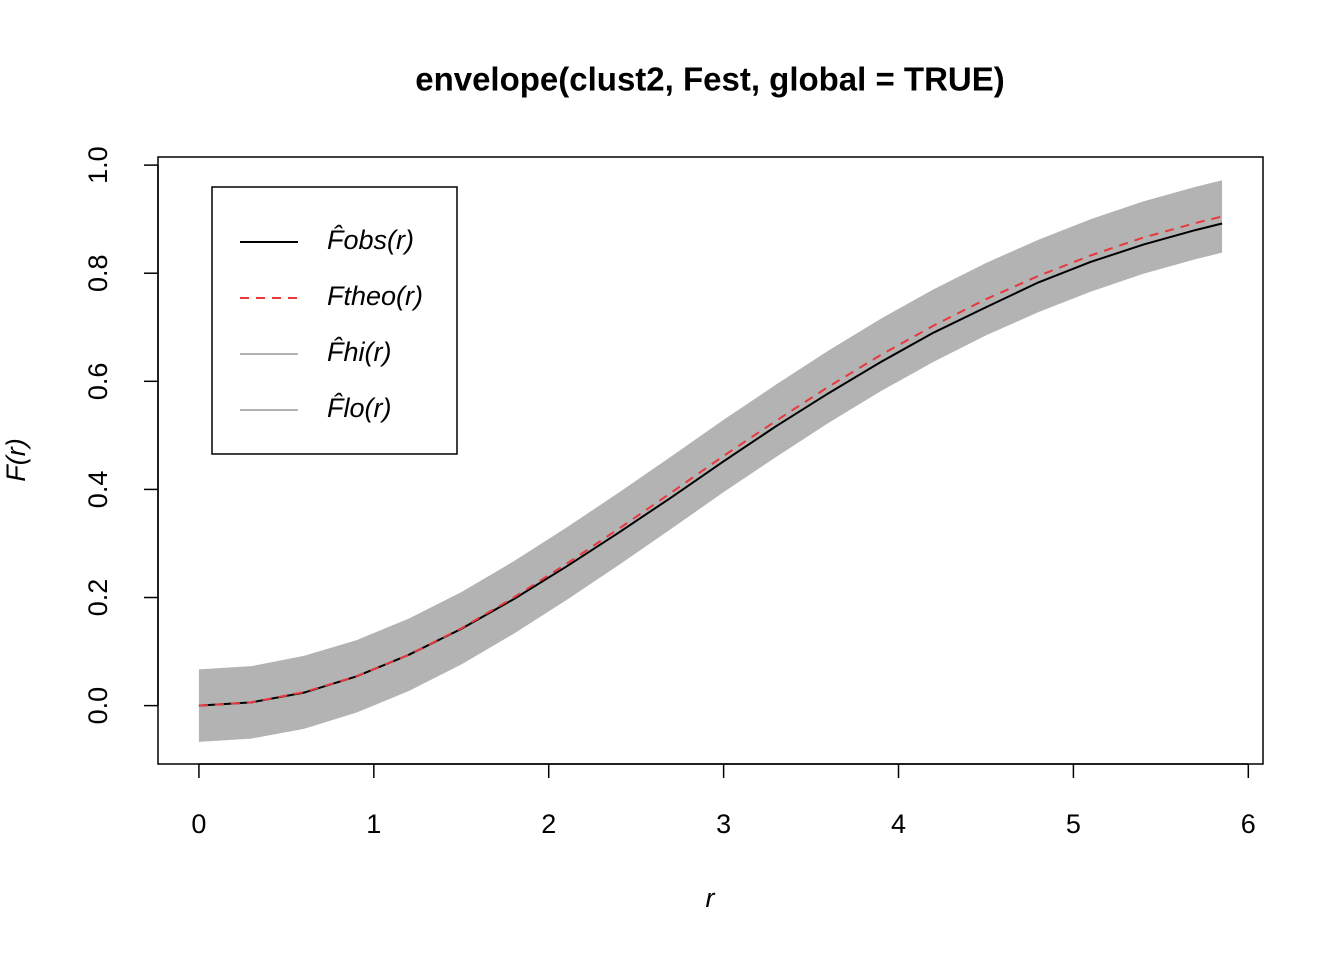  What do you see at coordinates (98, 598) in the screenshot?
I see `y-tick-label: 0.2` at bounding box center [98, 598].